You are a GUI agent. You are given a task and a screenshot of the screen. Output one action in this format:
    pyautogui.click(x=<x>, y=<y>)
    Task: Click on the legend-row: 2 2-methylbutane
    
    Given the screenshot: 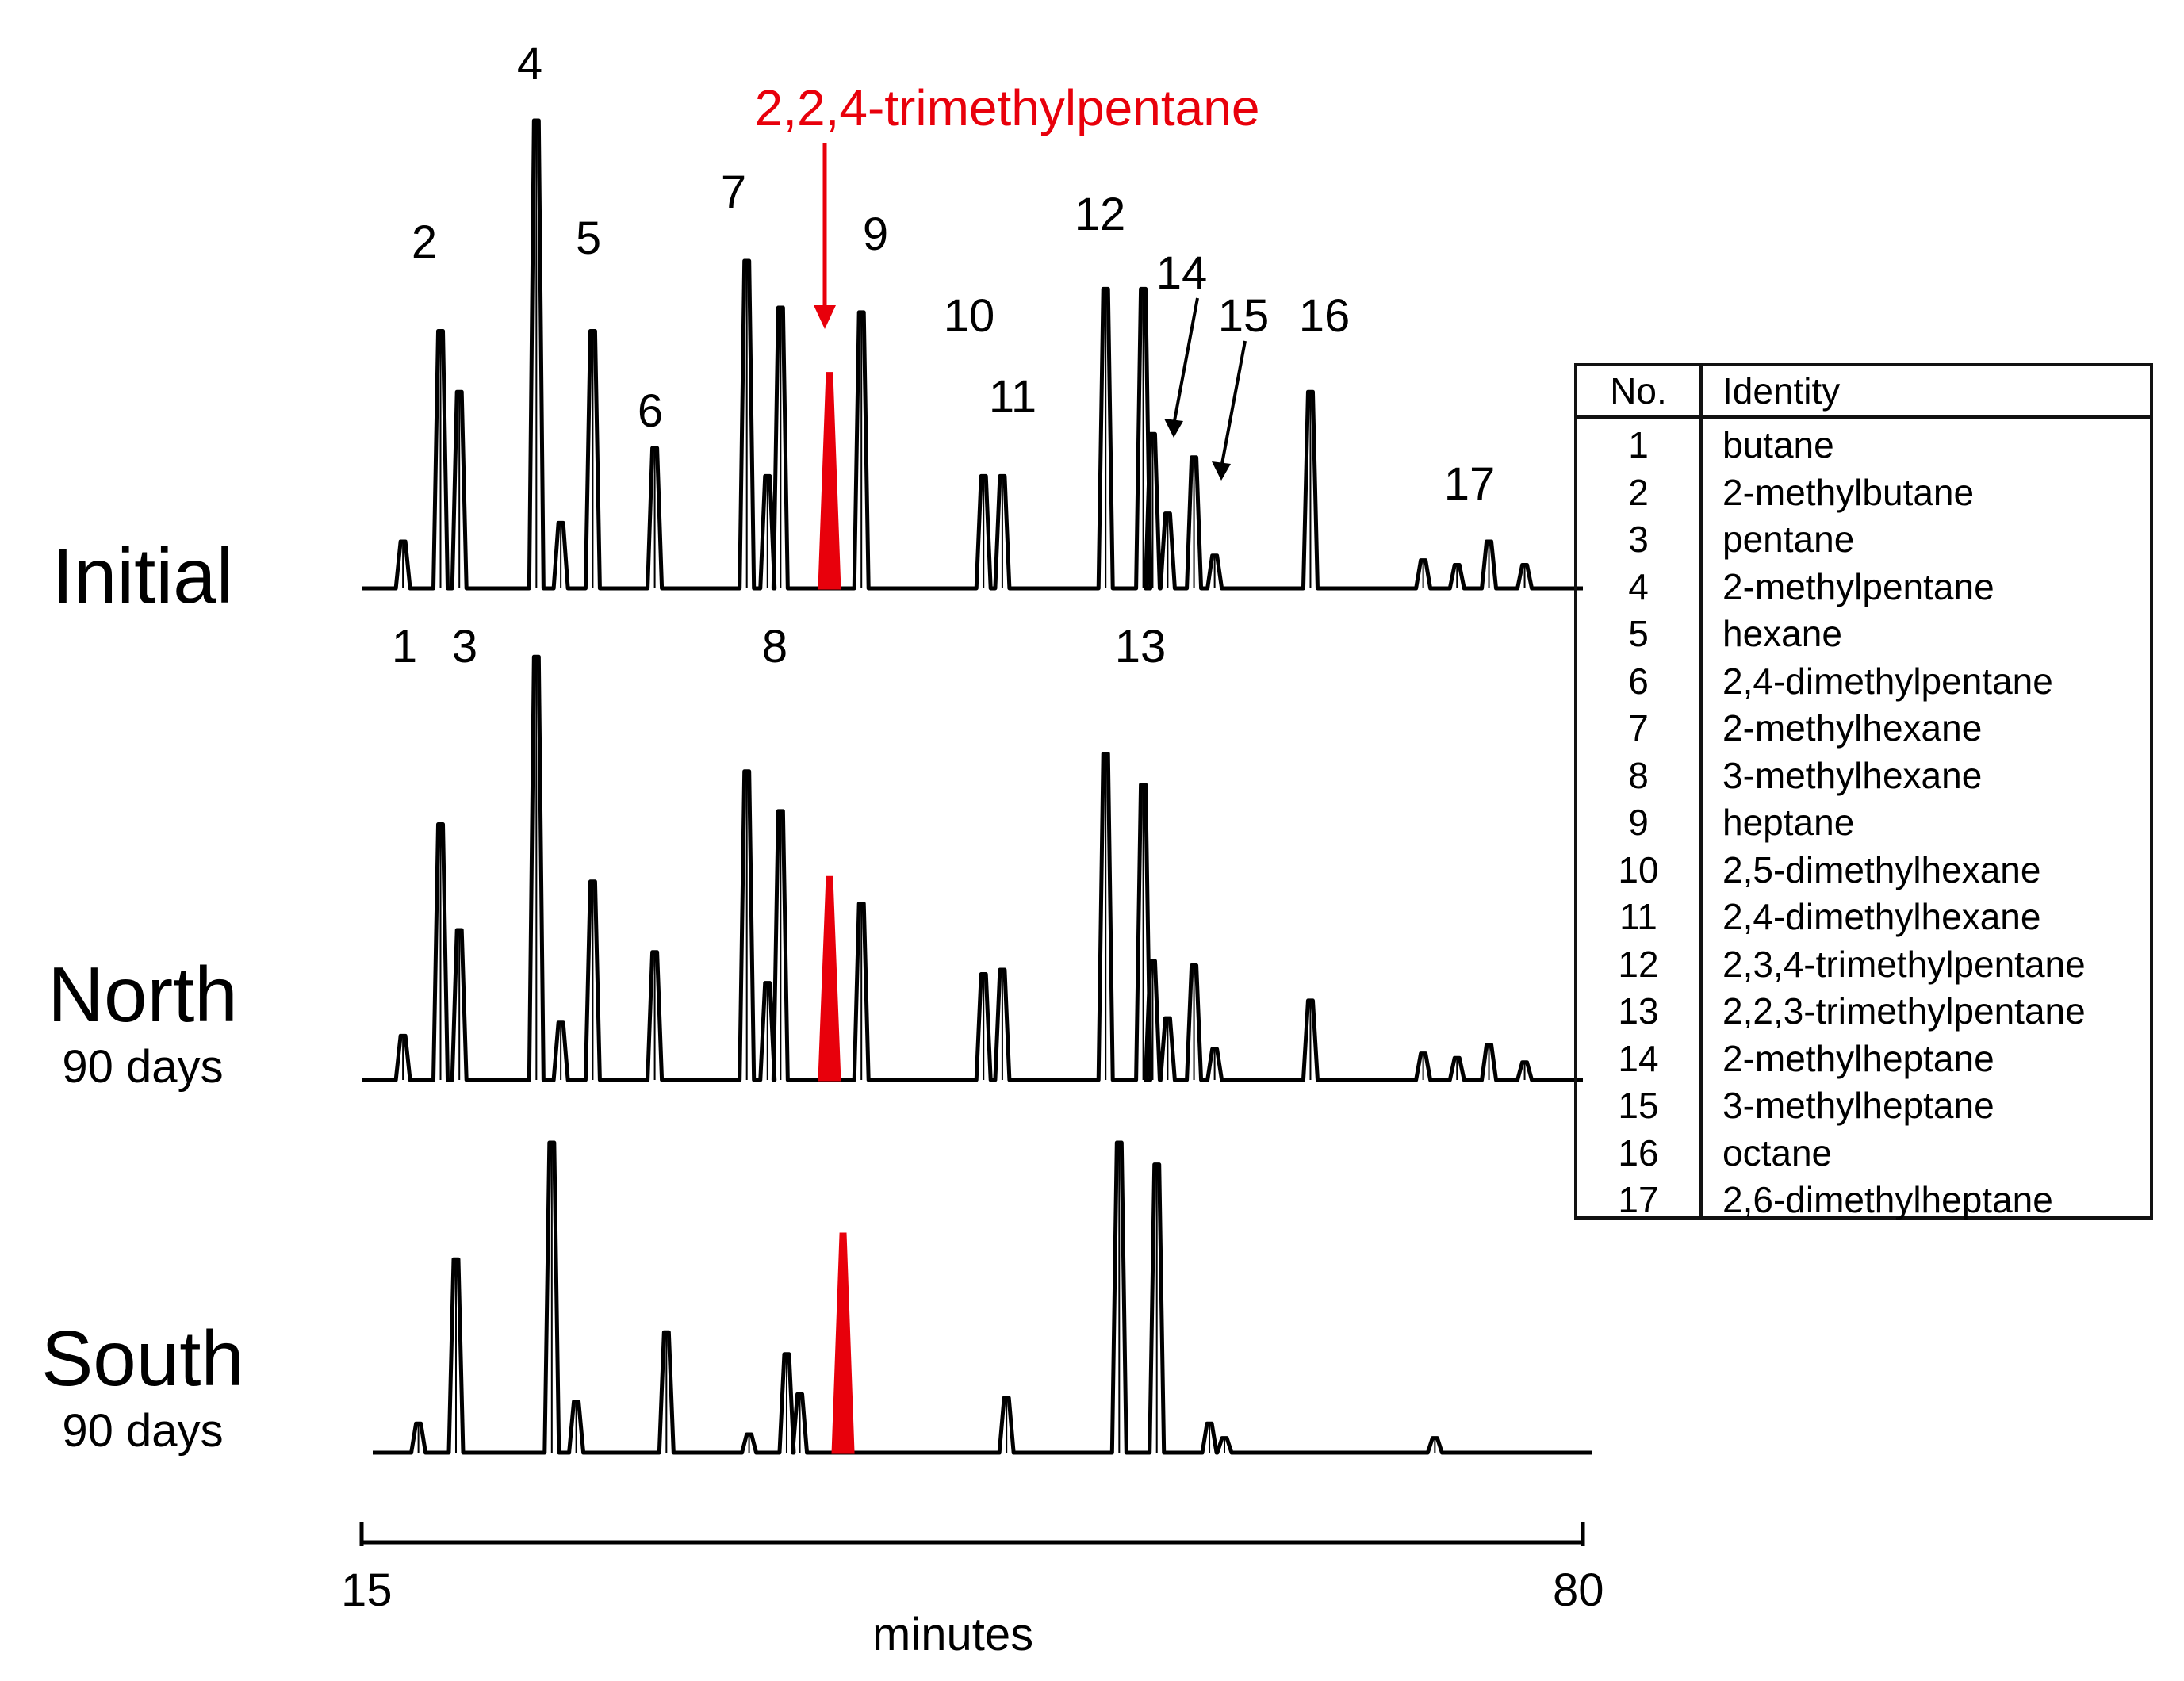 What is the action you would take?
    pyautogui.click(x=1863, y=492)
    